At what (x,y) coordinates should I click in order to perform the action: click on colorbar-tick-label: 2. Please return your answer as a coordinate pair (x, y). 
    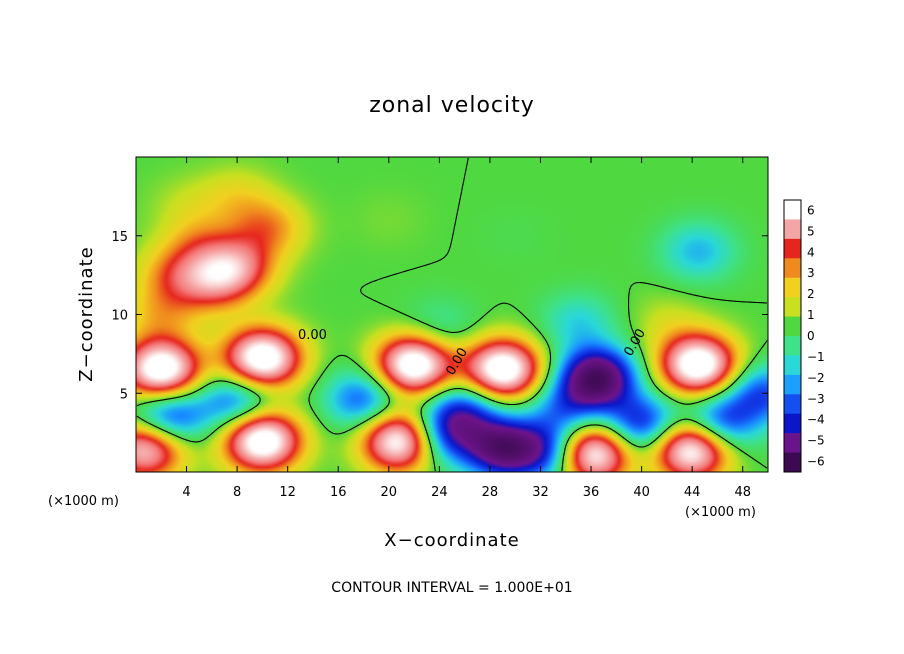
    Looking at the image, I should click on (811, 294).